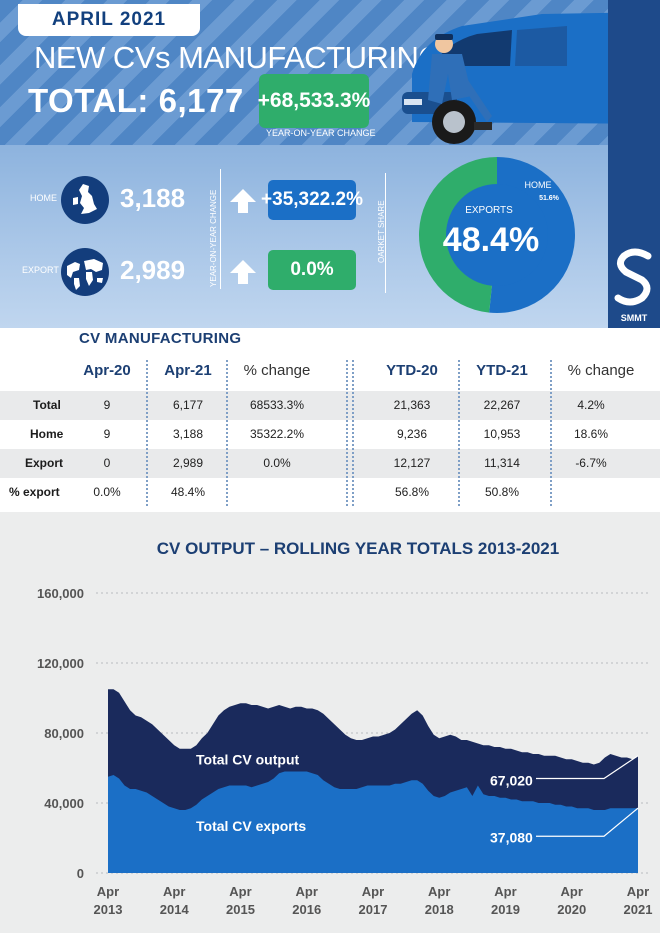  Describe the element at coordinates (633, 277) in the screenshot. I see `smmt-logo-icon` at that location.